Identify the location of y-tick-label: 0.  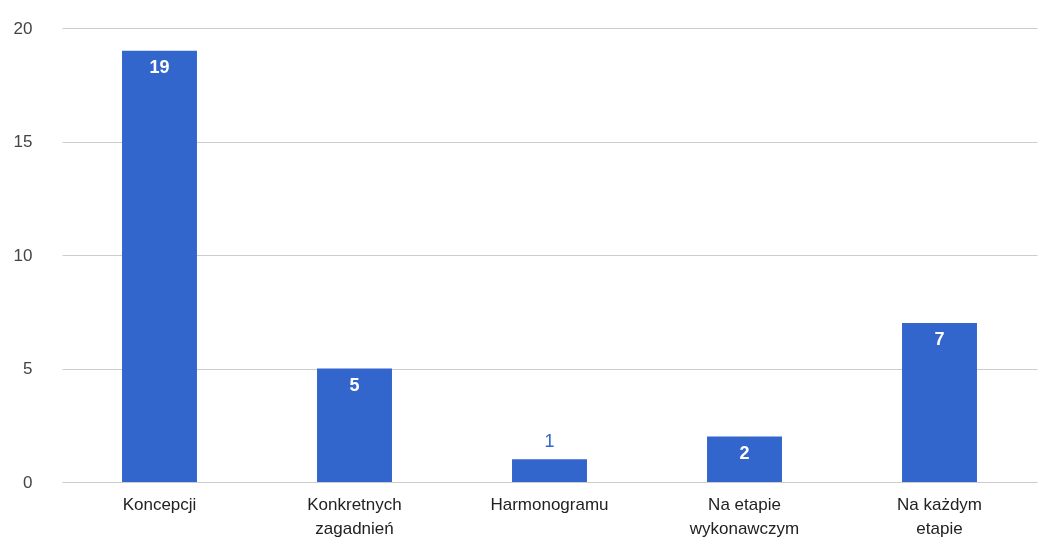
(28, 482).